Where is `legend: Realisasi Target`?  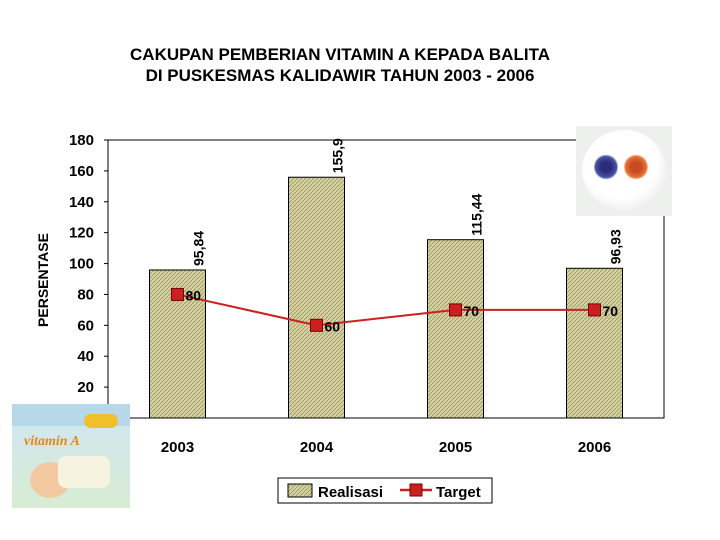
legend: Realisasi Target is located at coordinates (385, 490).